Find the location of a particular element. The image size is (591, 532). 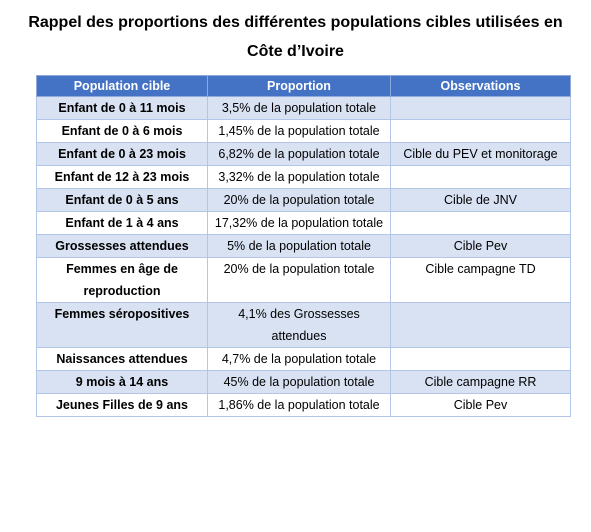

cell-proportion: 6,82% de la population totale is located at coordinates (299, 154).